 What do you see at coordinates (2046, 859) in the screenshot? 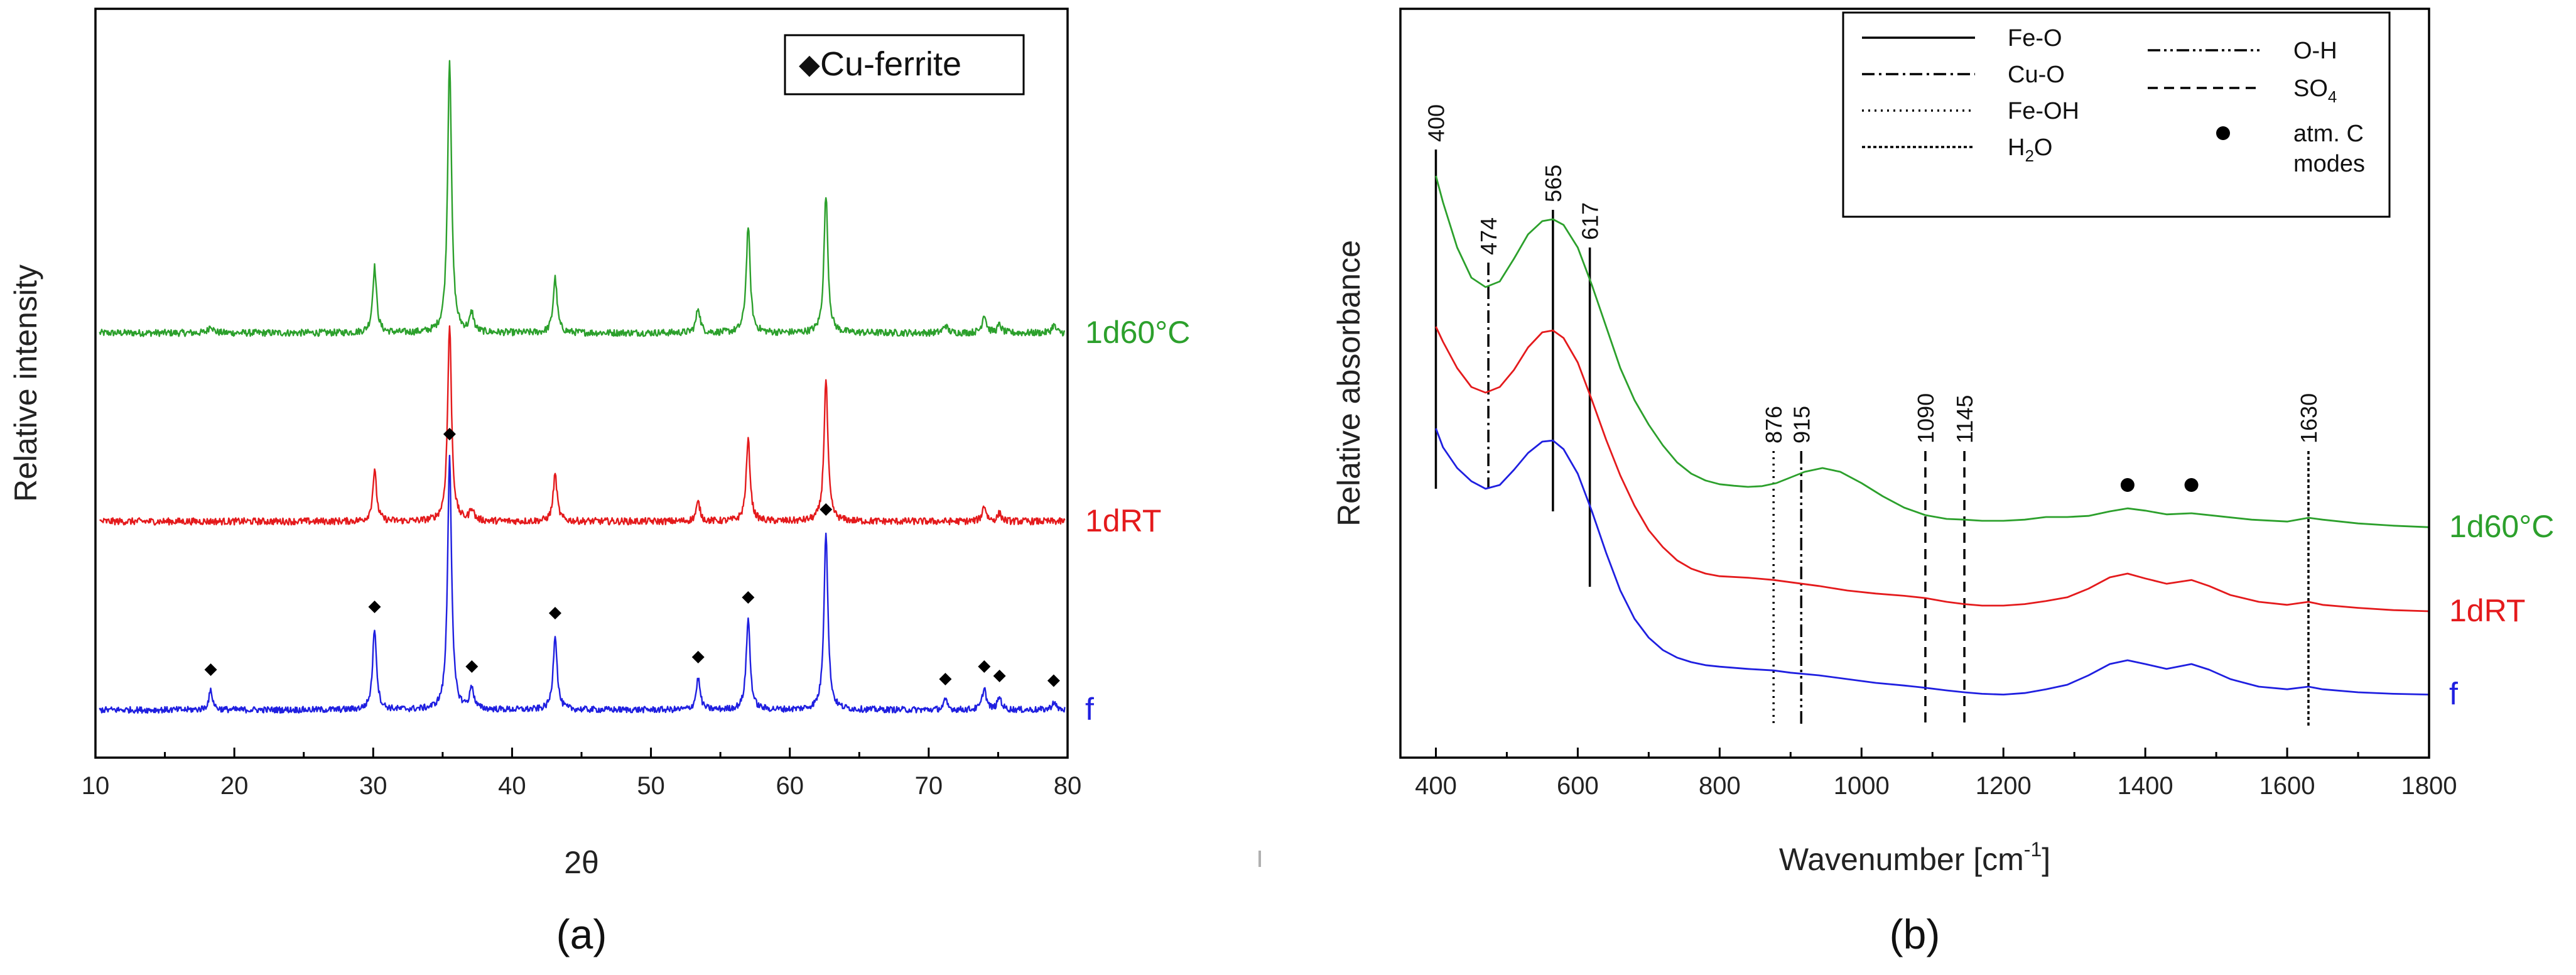
I see `panel-b-x-axis-title-end: ]` at bounding box center [2046, 859].